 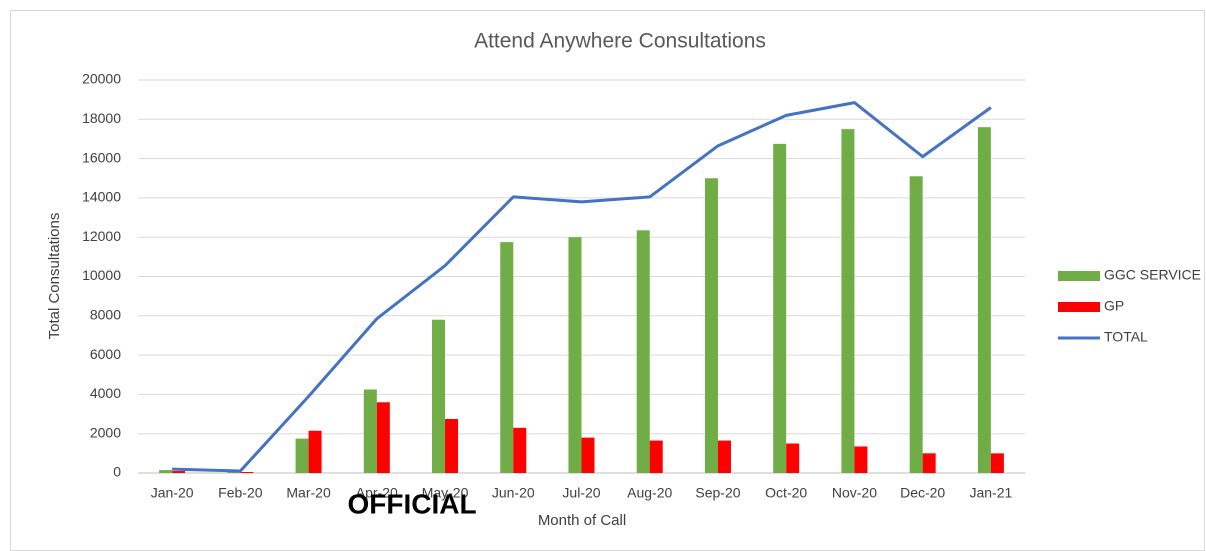 What do you see at coordinates (101, 79) in the screenshot?
I see `y-tick-label: 20000` at bounding box center [101, 79].